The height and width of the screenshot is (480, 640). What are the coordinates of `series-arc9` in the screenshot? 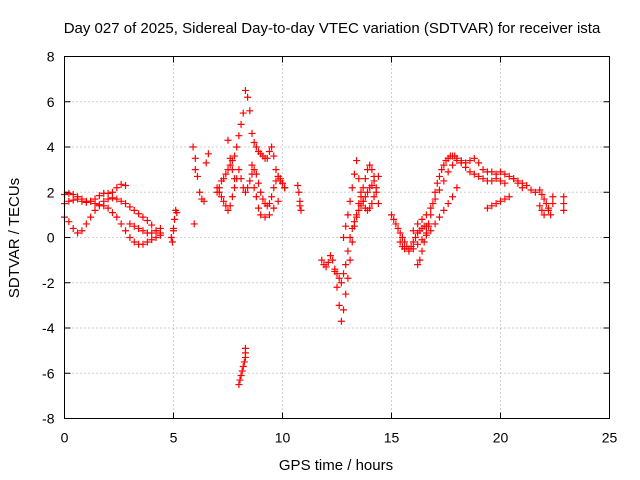 It's located at (253, 178).